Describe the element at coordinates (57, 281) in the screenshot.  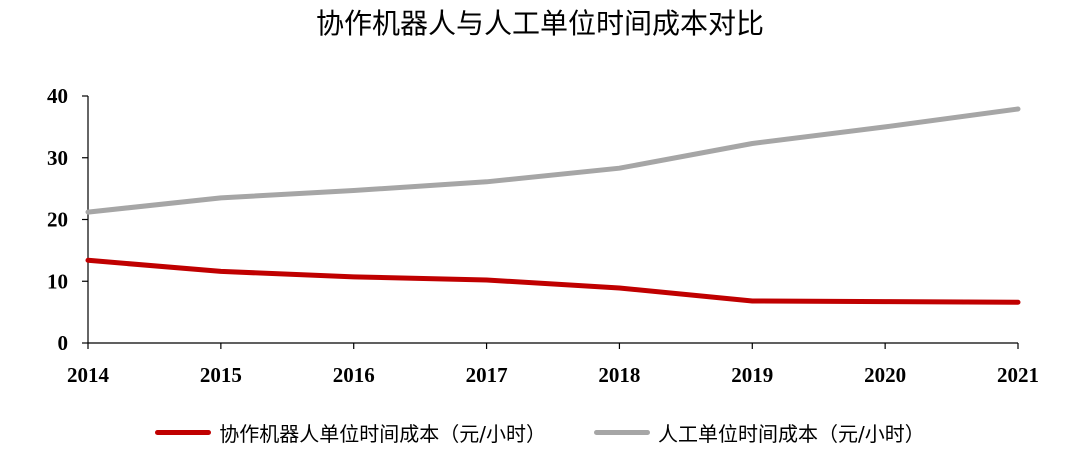
I see `y-tick-label: 10` at that location.